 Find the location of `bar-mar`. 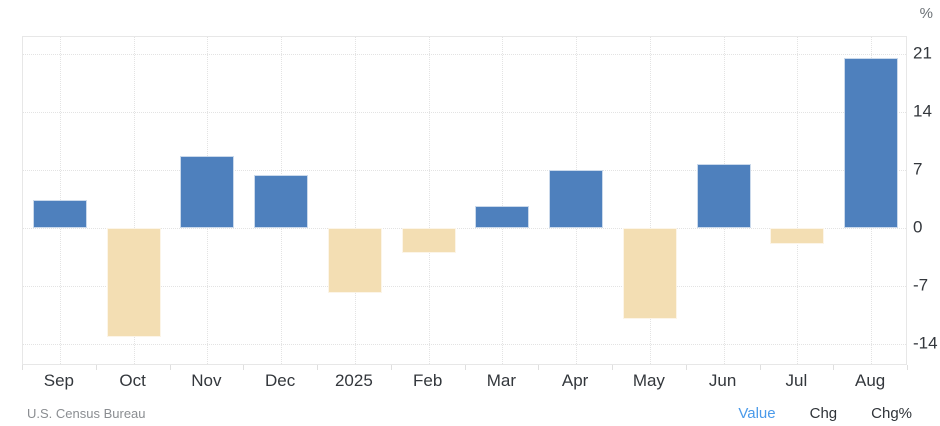

bar-mar is located at coordinates (502, 217).